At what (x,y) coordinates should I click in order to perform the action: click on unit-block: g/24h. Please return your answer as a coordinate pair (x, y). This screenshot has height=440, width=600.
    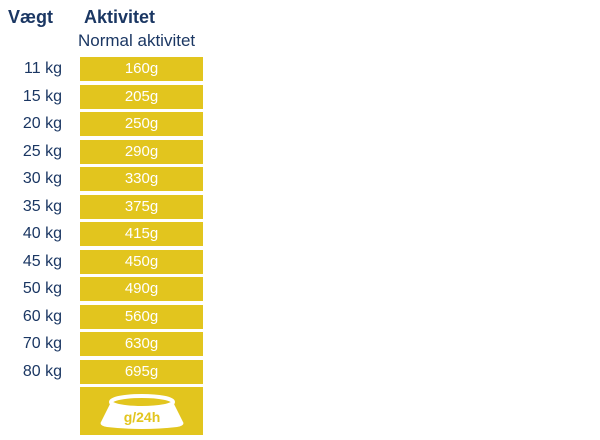
    Looking at the image, I should click on (141, 411).